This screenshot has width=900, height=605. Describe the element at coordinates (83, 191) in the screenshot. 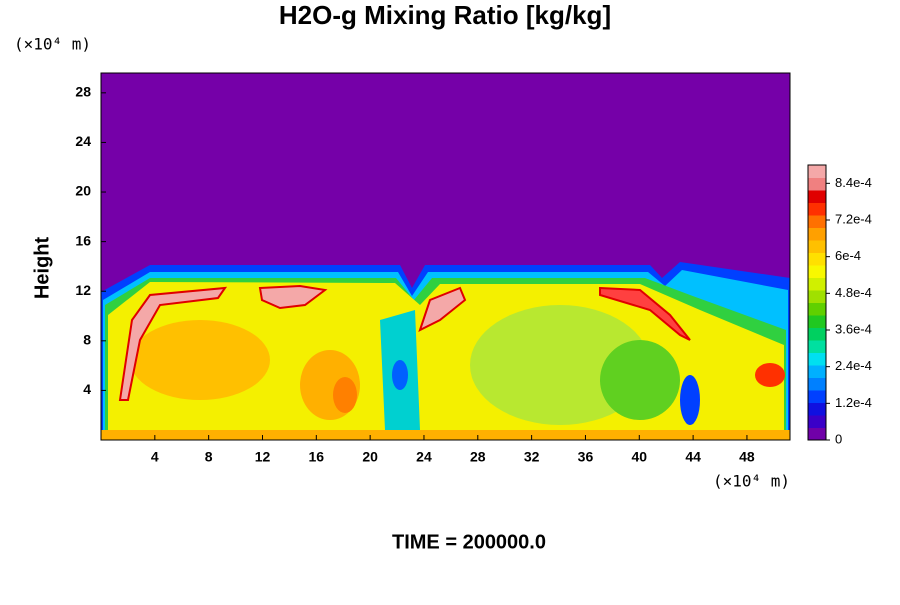

I see `y-tick-label: 20` at that location.